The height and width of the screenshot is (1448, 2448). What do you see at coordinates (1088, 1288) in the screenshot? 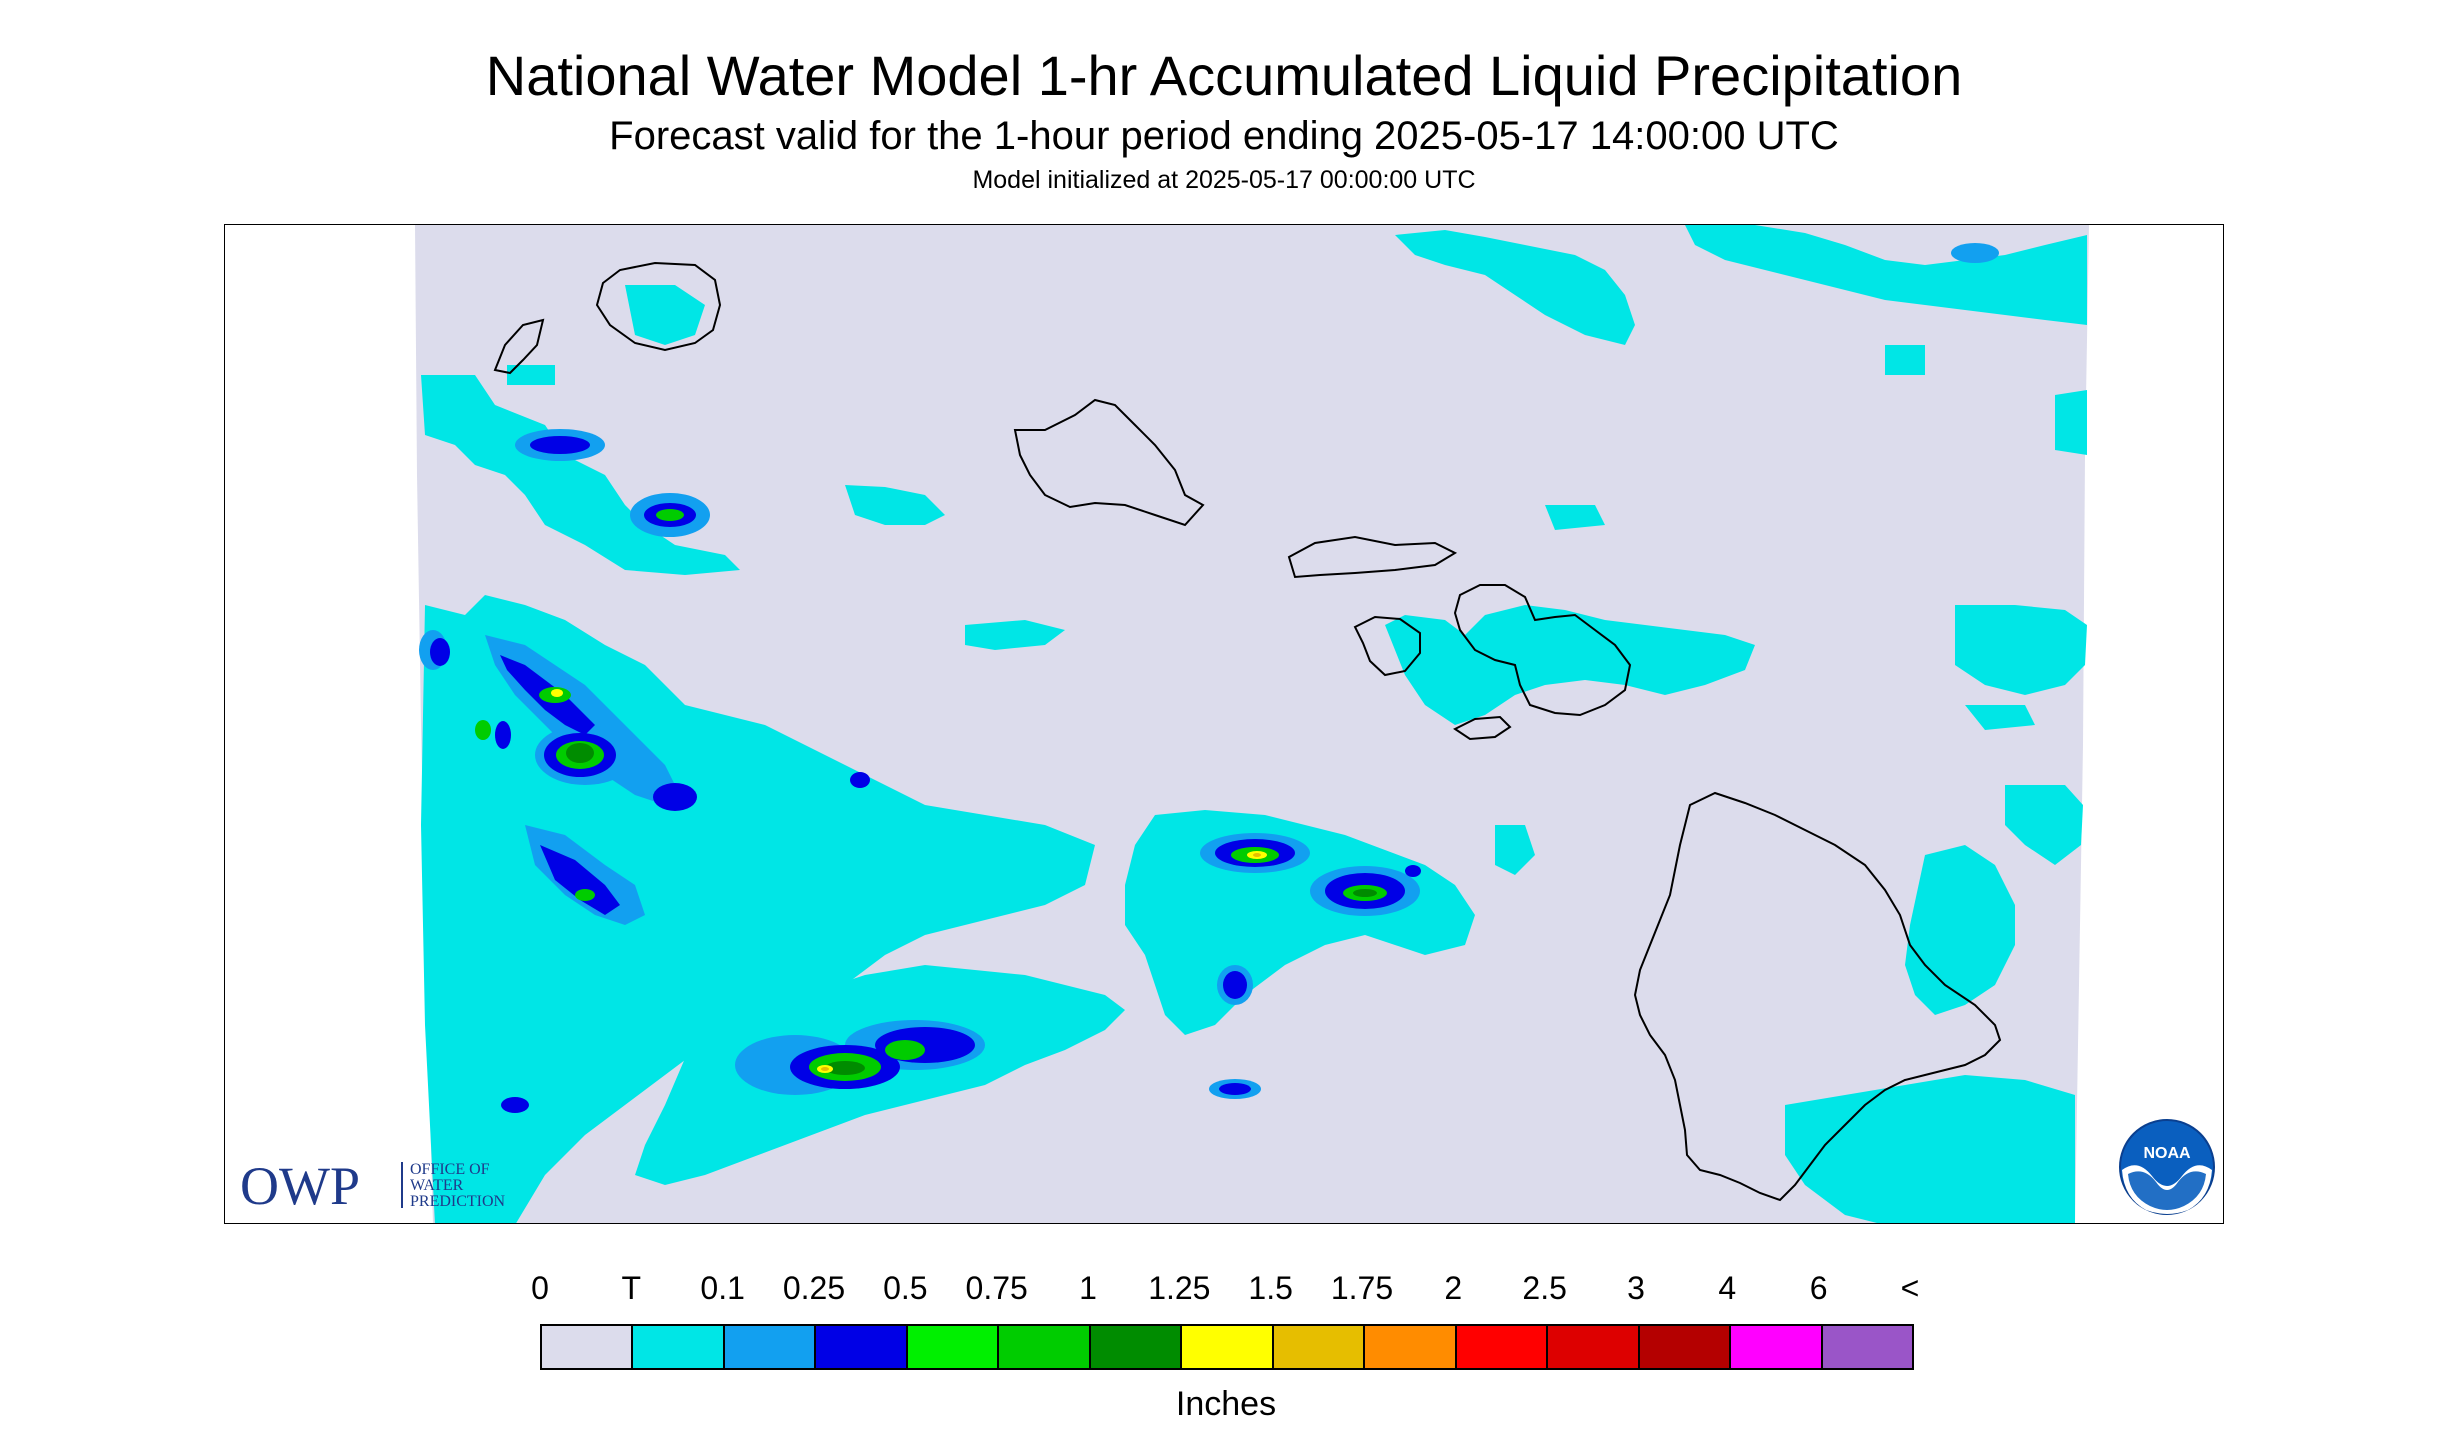
I see `legend-label-6: 1` at bounding box center [1088, 1288].